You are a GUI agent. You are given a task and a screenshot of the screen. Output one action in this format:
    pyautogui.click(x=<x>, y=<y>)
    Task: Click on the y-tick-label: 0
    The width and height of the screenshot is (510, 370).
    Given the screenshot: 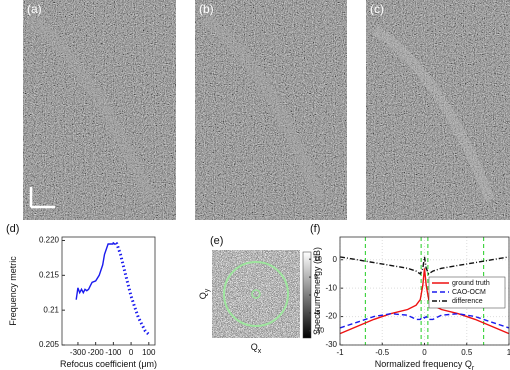 What is the action you would take?
    pyautogui.click(x=335, y=259)
    